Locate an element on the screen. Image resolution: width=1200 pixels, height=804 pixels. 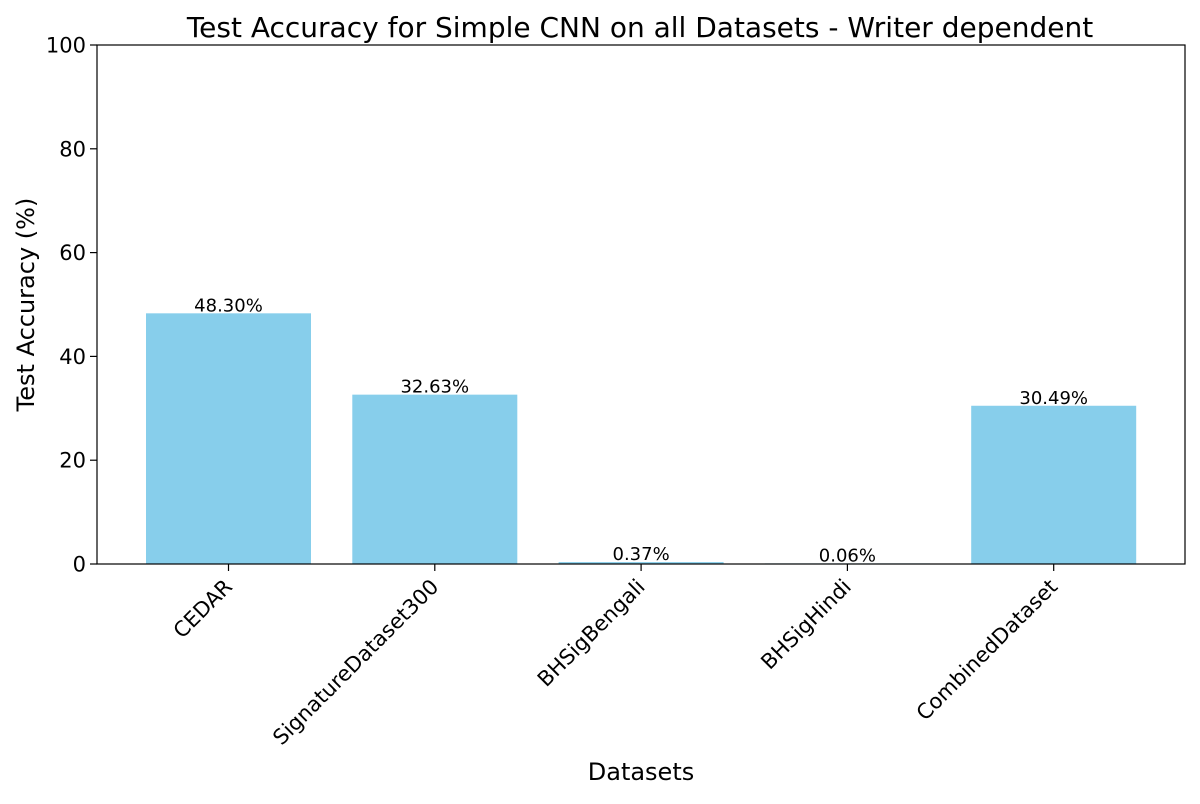
bar-combineddataset is located at coordinates (1054, 484).